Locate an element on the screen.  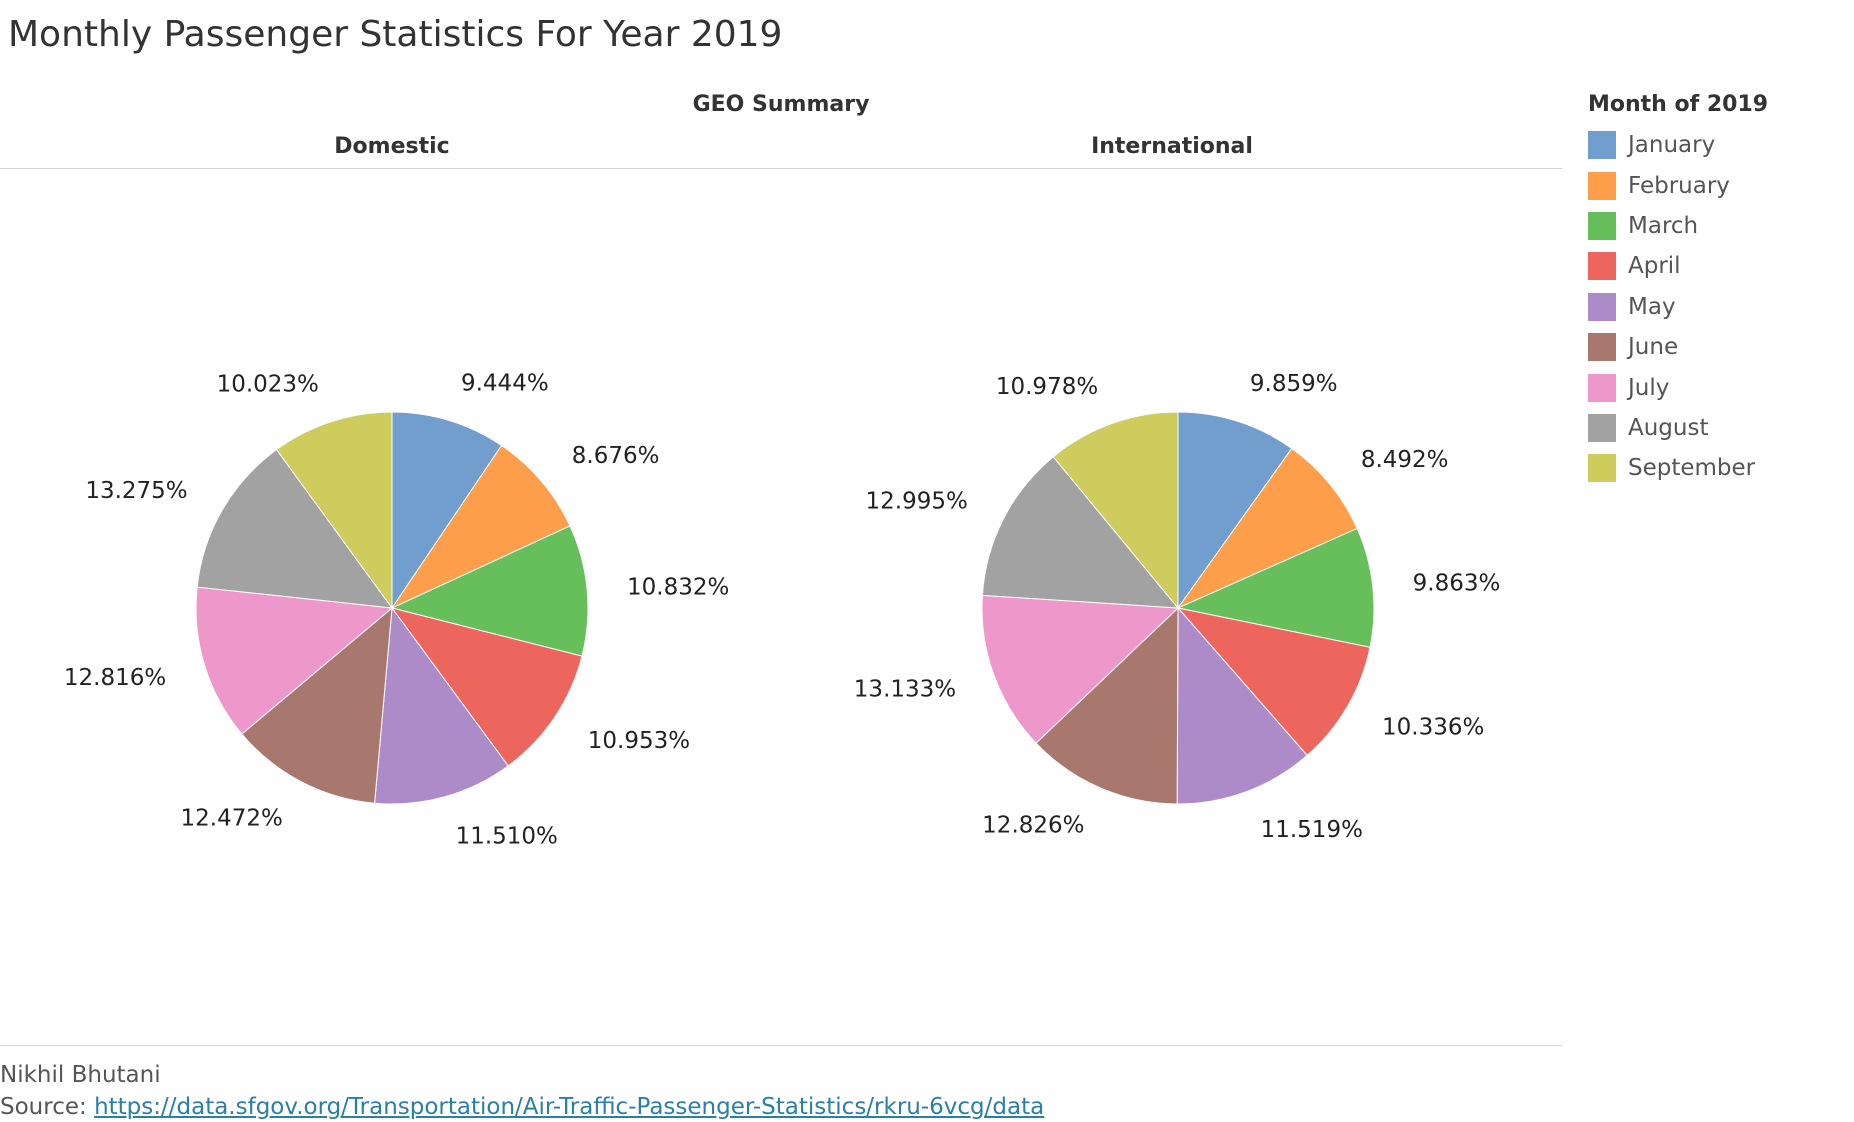
legend-item-september: September is located at coordinates (1678, 468).